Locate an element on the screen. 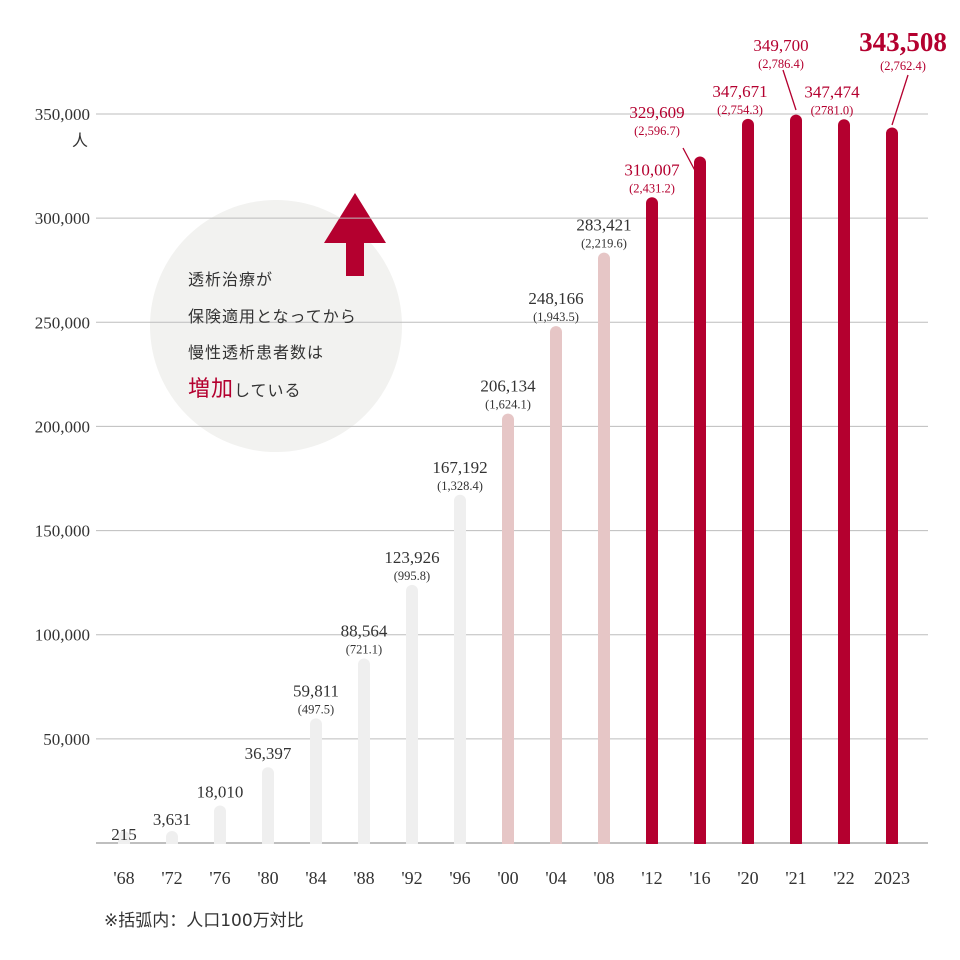  value-label: 206,134 is located at coordinates (508, 386).